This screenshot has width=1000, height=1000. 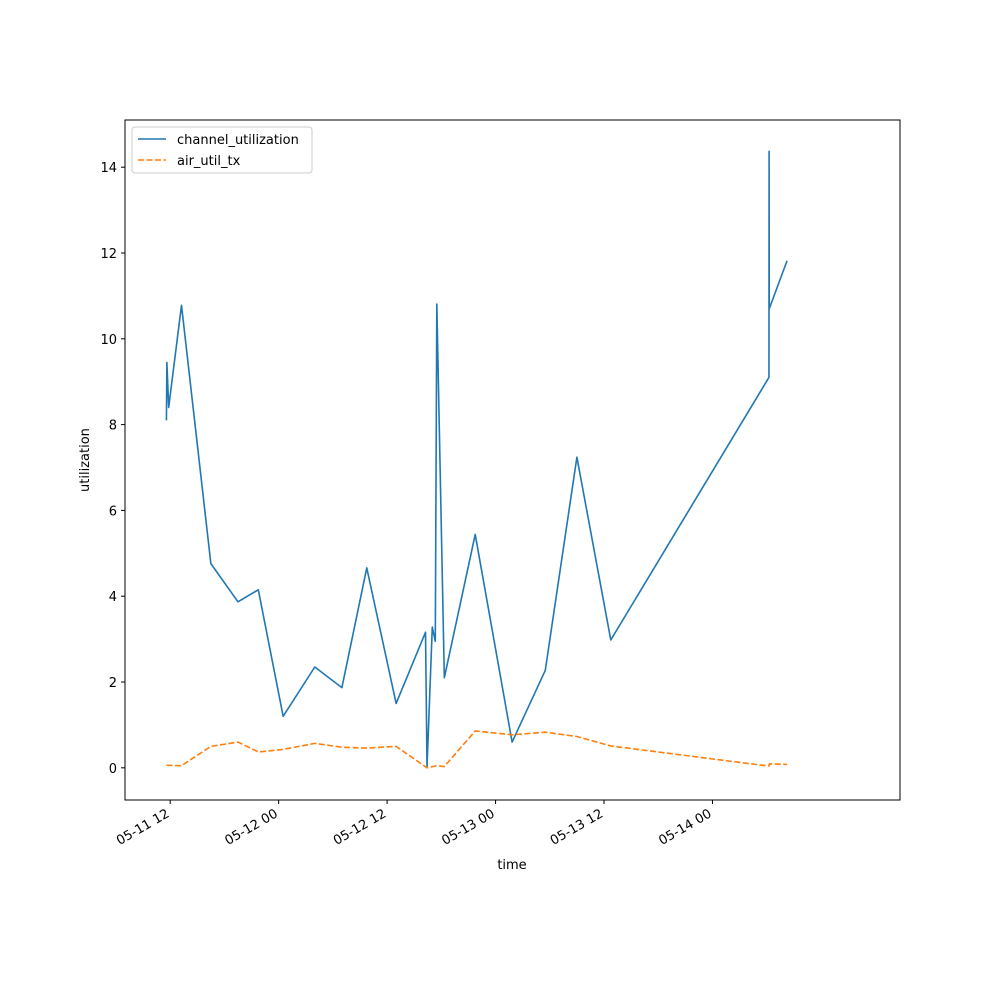 What do you see at coordinates (209, 161) in the screenshot?
I see `legend-label-air-util-tx: air_util_tx` at bounding box center [209, 161].